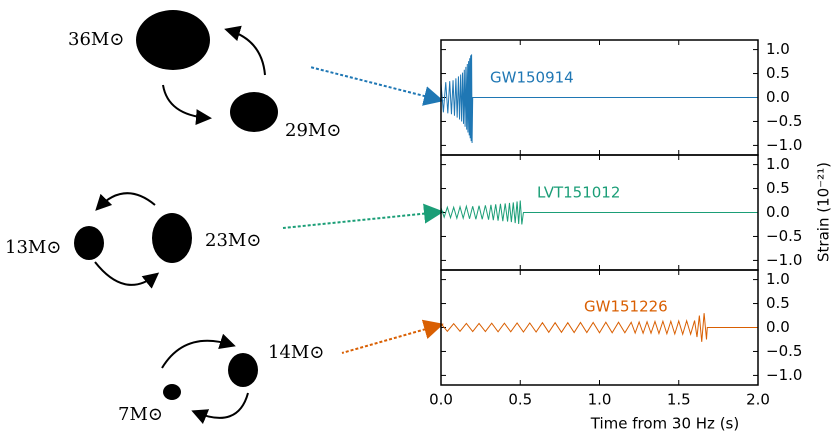  What do you see at coordinates (626, 307) in the screenshot?
I see `series-label: GW151226` at bounding box center [626, 307].